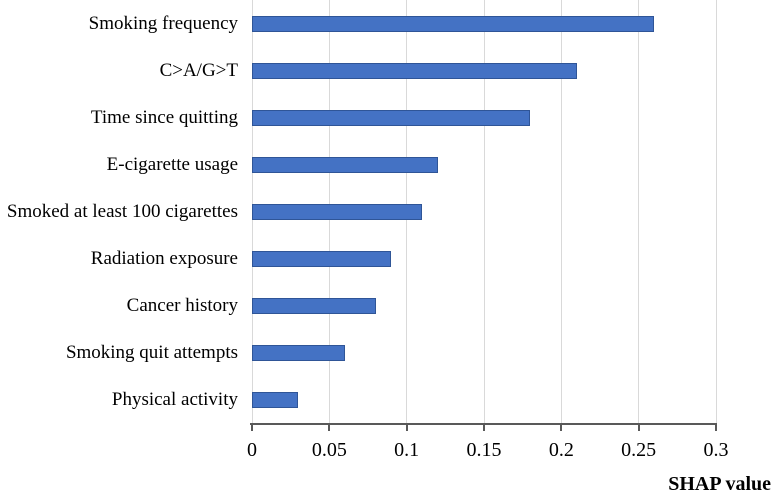 The width and height of the screenshot is (773, 495). Describe the element at coordinates (164, 259) in the screenshot. I see `category-label: Radiation exposure` at that location.